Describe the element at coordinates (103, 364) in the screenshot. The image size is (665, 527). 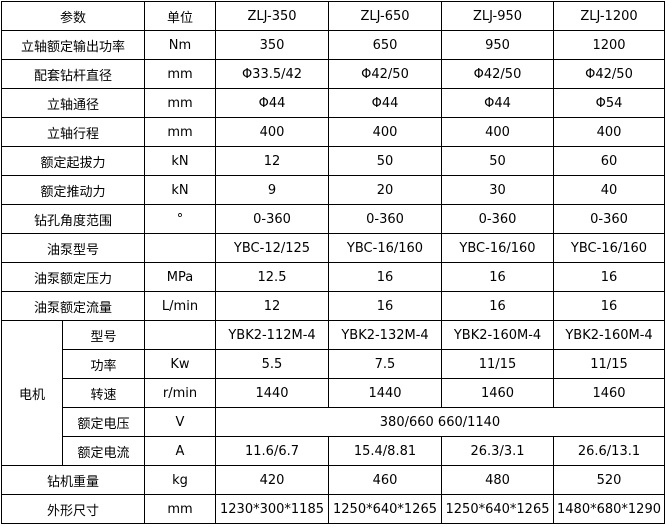
I see `param-cell: 功率` at that location.